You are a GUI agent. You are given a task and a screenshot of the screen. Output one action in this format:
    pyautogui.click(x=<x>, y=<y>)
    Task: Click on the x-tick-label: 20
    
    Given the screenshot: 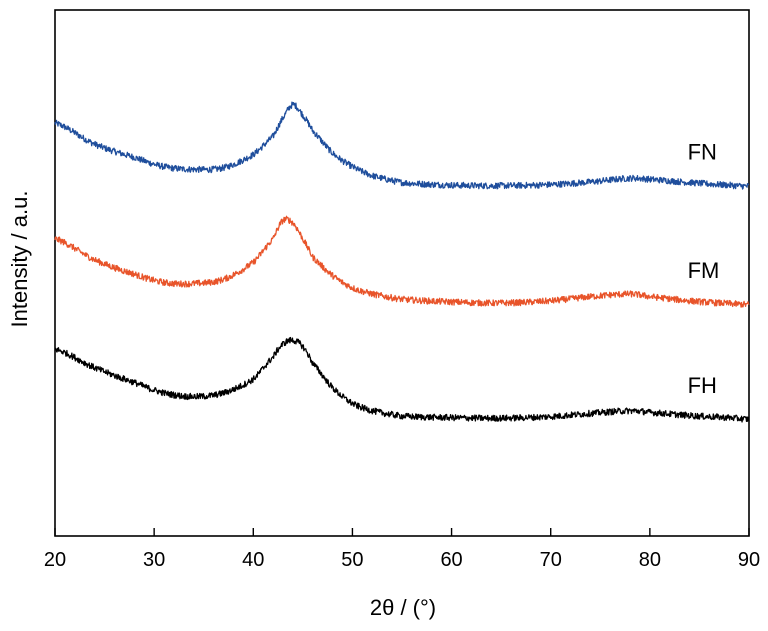 What is the action you would take?
    pyautogui.click(x=55, y=560)
    